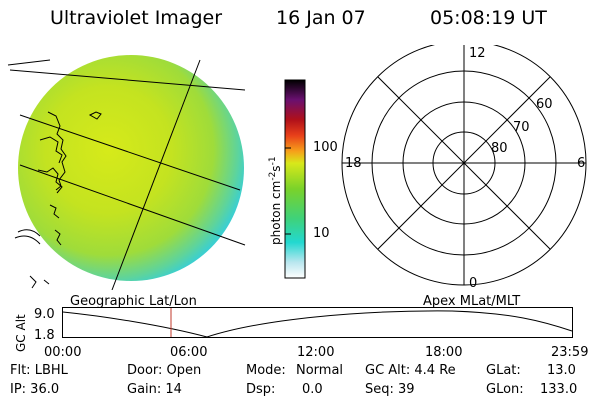 This screenshot has width=600, height=400. Describe the element at coordinates (325, 147) in the screenshot. I see `colorbar-tick-100: 100` at that location.